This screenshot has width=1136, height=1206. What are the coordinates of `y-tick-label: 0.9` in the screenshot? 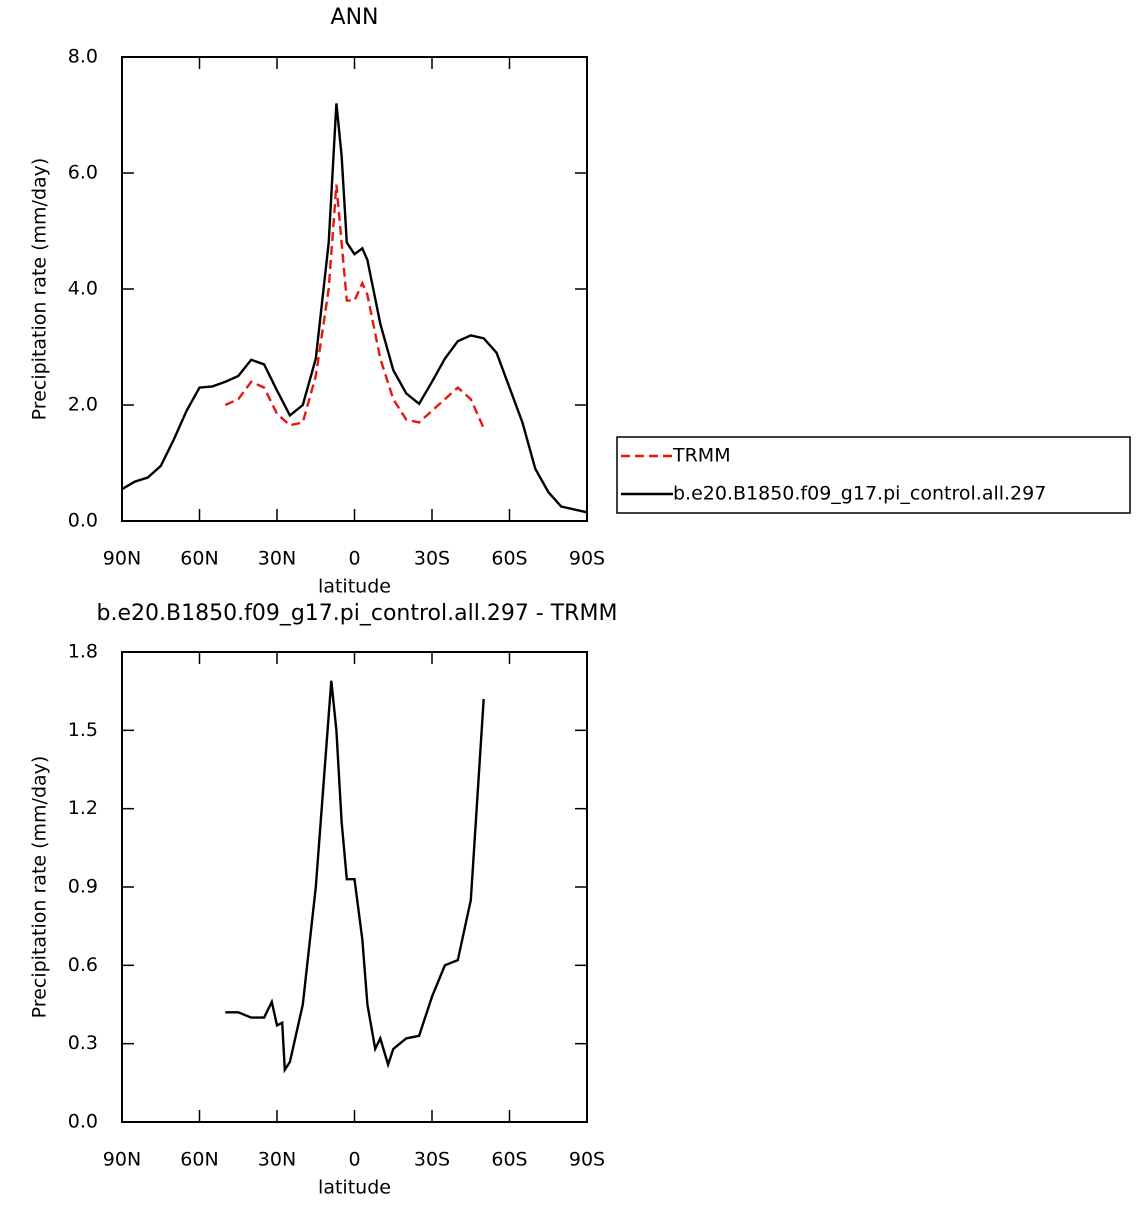 It's located at (83, 887).